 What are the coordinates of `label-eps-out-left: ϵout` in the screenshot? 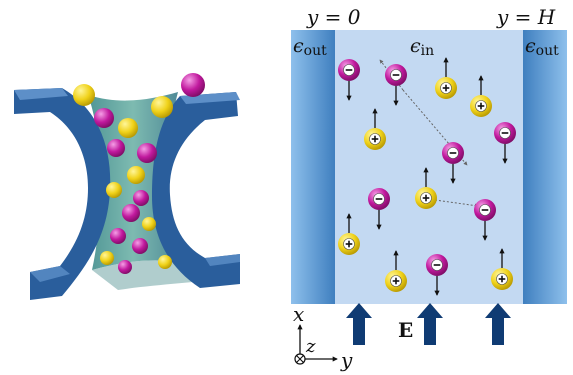 It's located at (310, 47).